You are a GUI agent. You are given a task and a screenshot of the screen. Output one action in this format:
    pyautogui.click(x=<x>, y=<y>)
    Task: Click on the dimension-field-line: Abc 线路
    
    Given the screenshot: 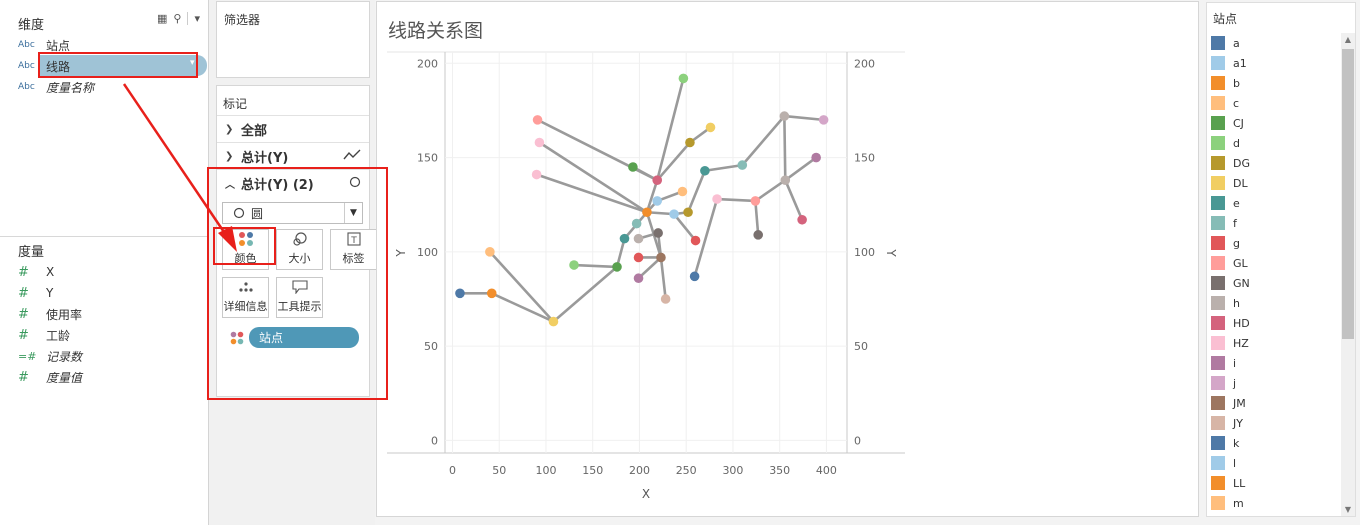 What is the action you would take?
    pyautogui.click(x=113, y=66)
    